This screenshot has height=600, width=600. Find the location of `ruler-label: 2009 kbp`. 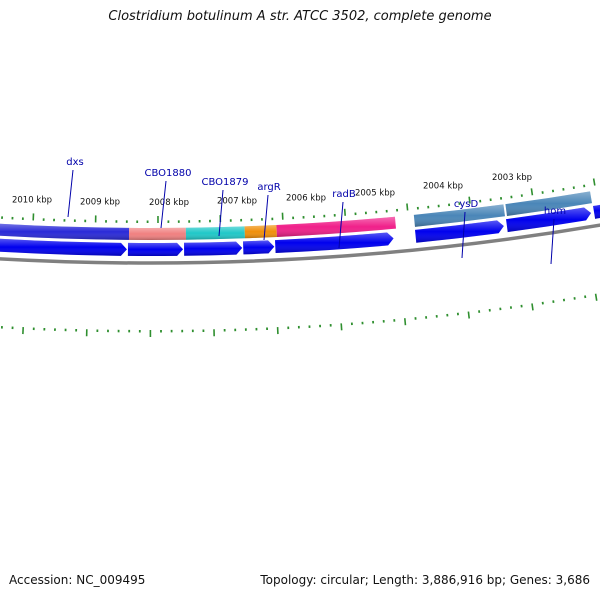

ruler-label: 2009 kbp is located at coordinates (100, 203).